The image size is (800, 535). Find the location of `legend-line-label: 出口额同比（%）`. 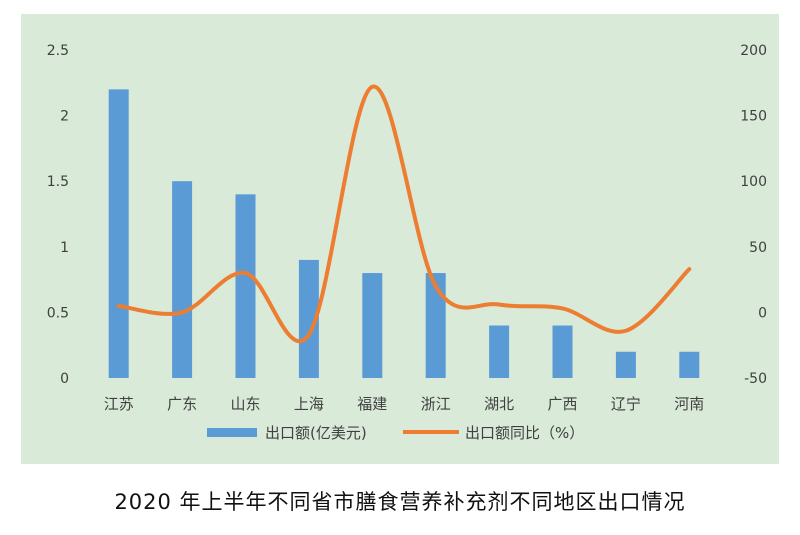

legend-line-label: 出口额同比（%） is located at coordinates (524, 433).